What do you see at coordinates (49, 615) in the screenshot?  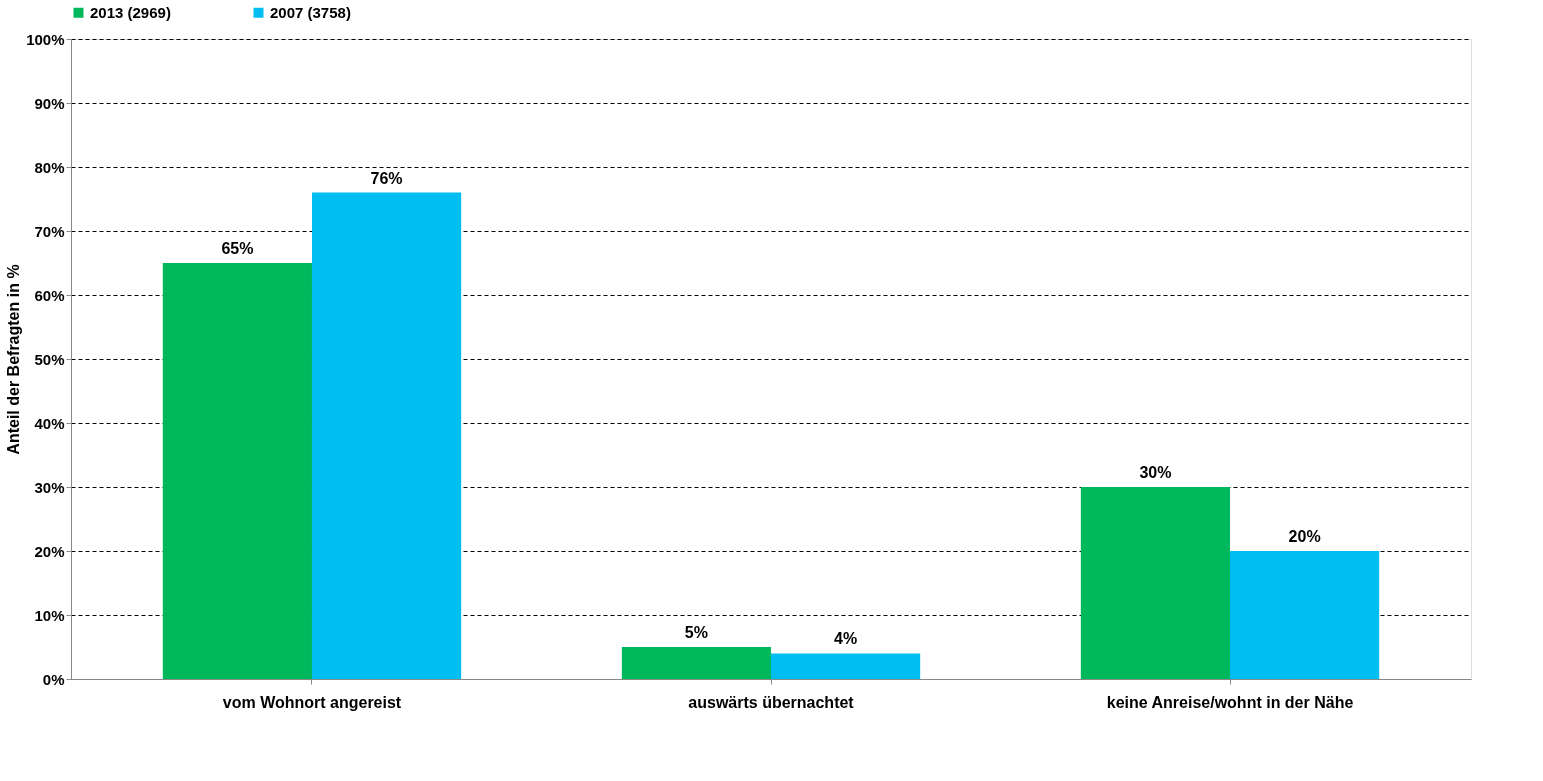 I see `y-tick-label: 10%` at bounding box center [49, 615].